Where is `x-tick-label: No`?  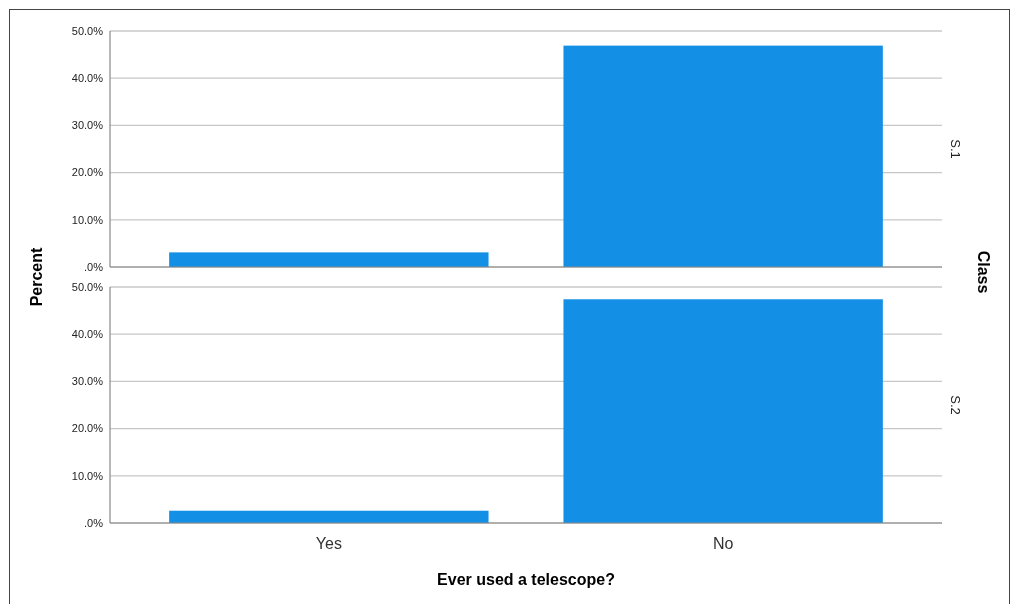 x-tick-label: No is located at coordinates (723, 543).